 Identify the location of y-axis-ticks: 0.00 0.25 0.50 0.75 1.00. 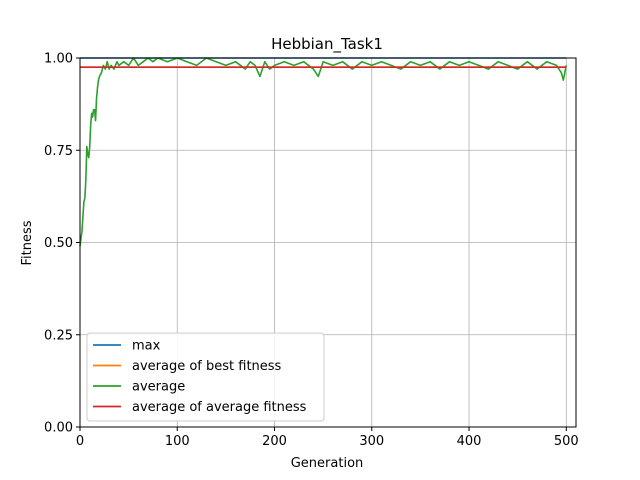
(62, 244).